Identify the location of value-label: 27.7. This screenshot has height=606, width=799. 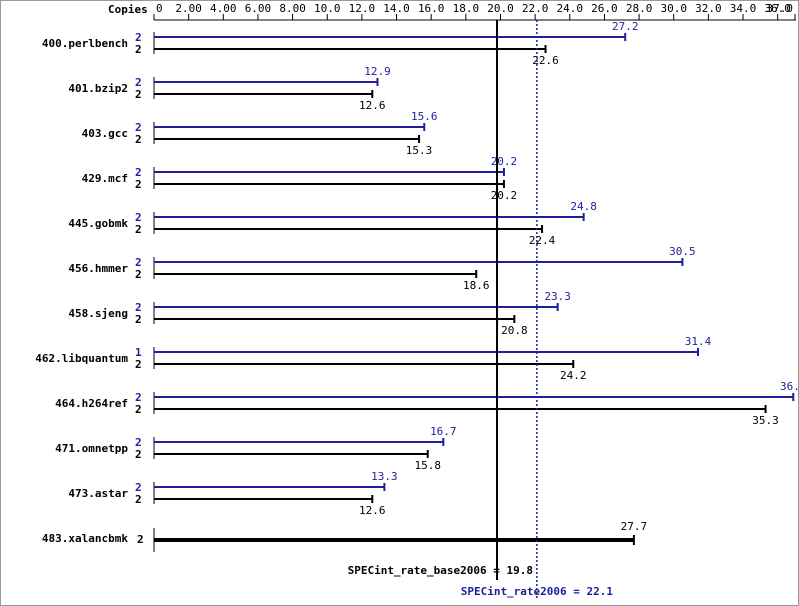
(634, 526).